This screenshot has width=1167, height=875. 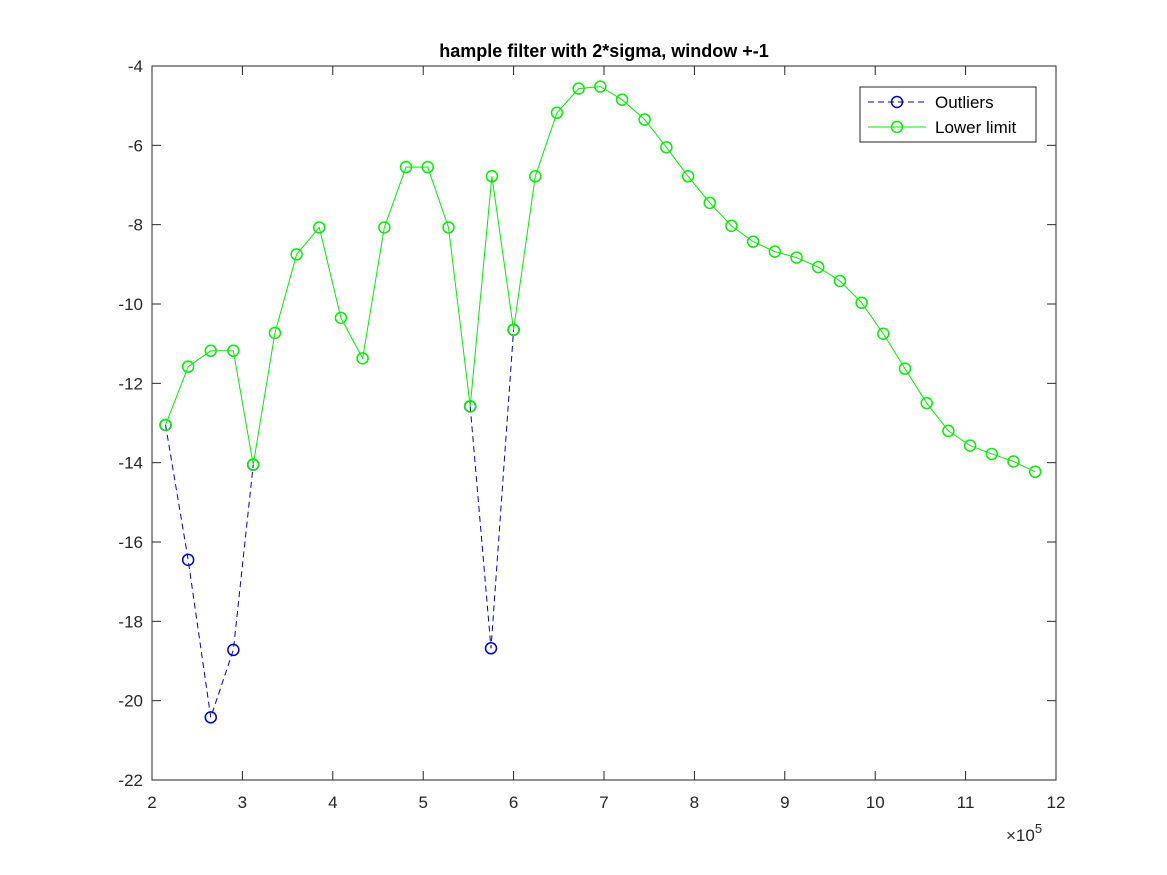 I want to click on x-exponent-label: ×10⁵, so click(x=1024, y=833).